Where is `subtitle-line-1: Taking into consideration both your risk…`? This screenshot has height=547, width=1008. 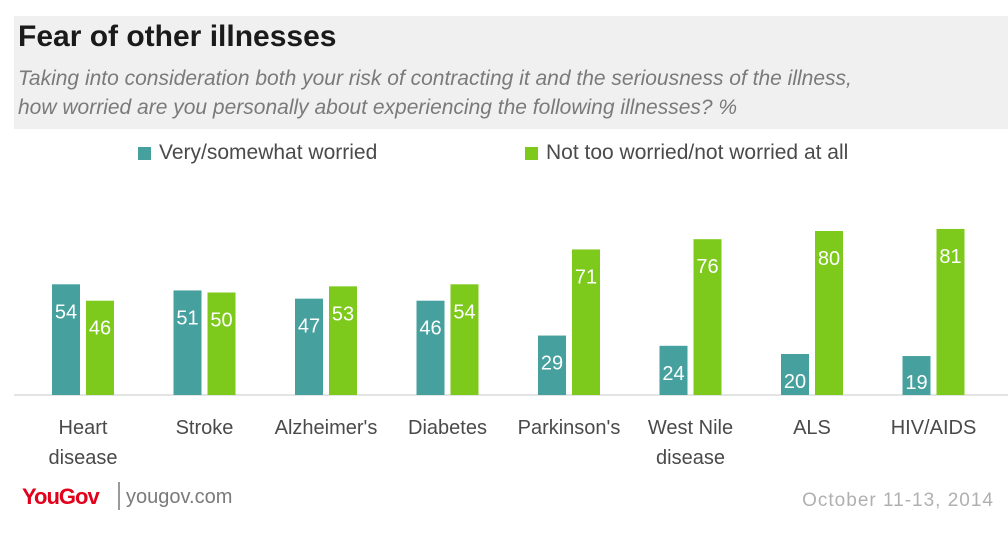
subtitle-line-1: Taking into consideration both your risk… is located at coordinates (435, 78).